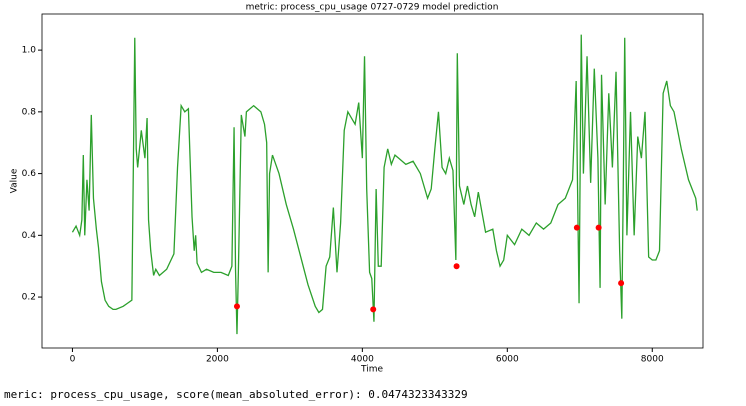  I want to click on x-axis-label: Time, so click(371, 370).